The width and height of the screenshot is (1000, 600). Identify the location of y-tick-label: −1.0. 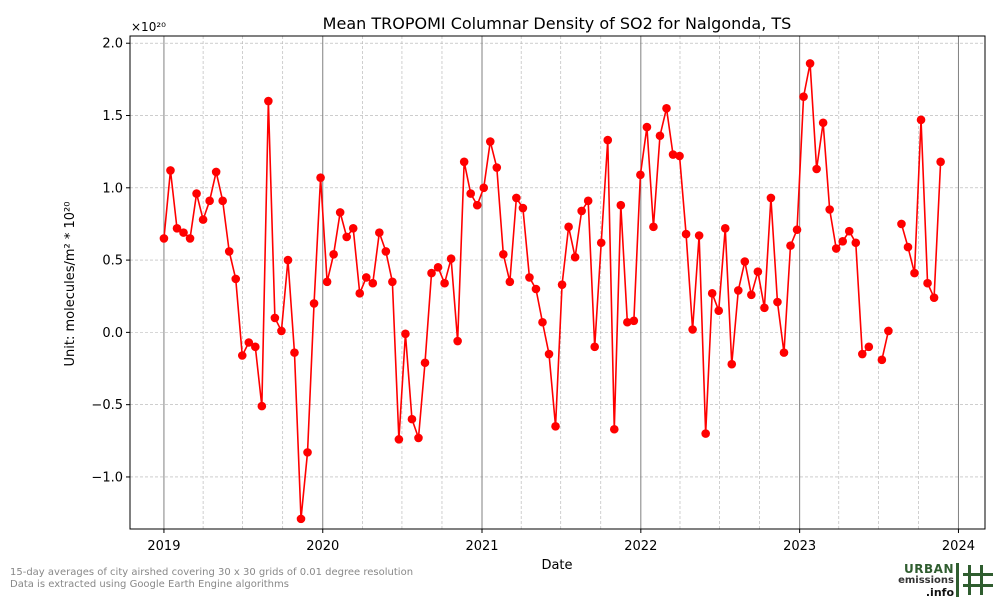
(107, 477).